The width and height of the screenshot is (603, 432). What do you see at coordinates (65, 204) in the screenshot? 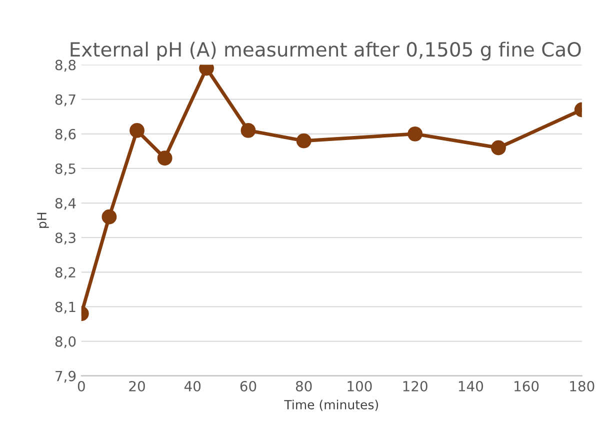
I see `y-tick-label: 8,4` at bounding box center [65, 204].